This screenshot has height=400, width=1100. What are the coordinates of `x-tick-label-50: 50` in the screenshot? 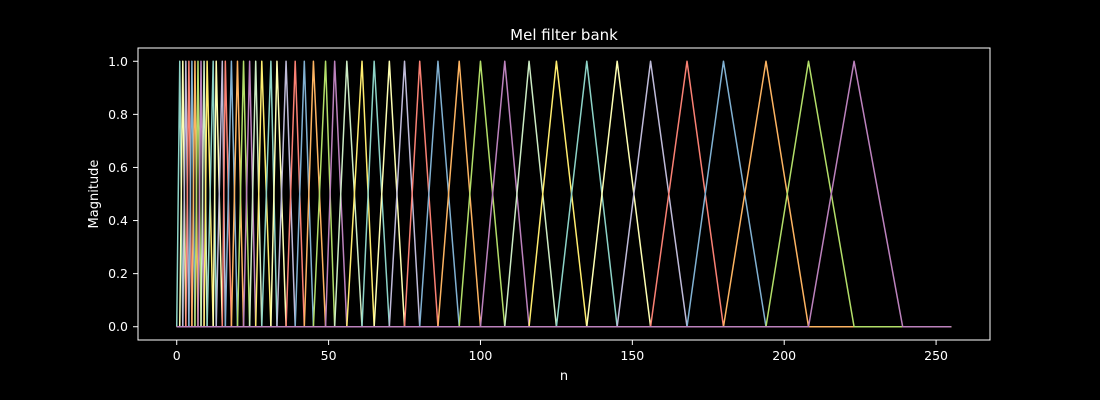 It's located at (329, 355).